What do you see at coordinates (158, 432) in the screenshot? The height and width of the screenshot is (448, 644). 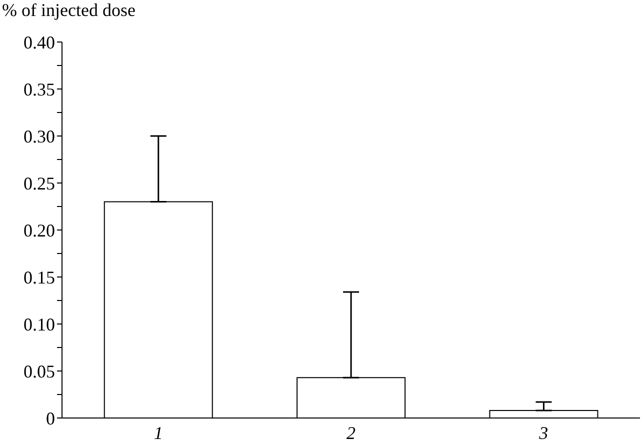 I see `x-tick-label: 1` at bounding box center [158, 432].